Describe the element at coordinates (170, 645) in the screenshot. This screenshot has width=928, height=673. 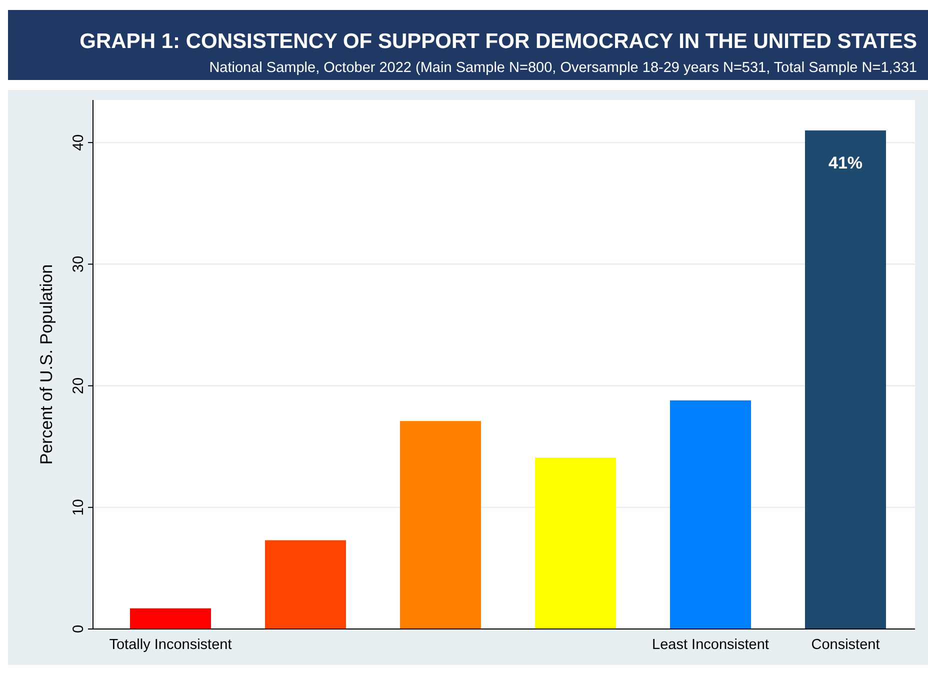
I see `x-tick-label: Totally Inconsistent` at that location.